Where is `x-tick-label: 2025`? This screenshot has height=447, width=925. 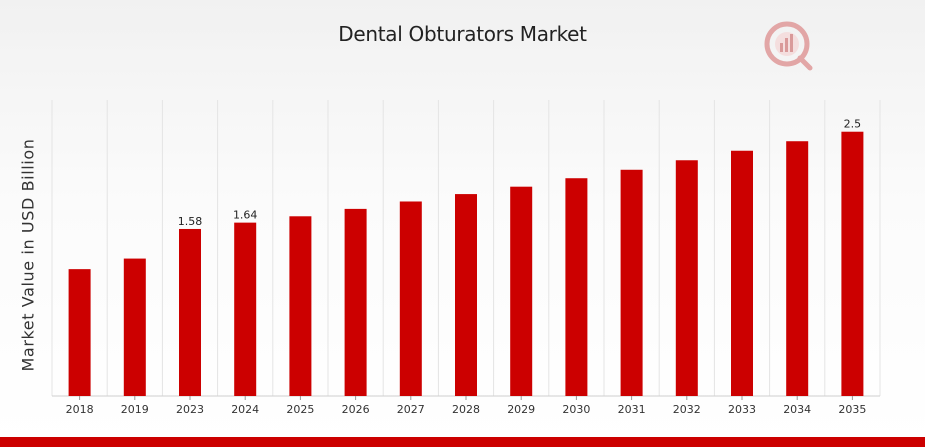 x-tick-label: 2025 is located at coordinates (300, 409).